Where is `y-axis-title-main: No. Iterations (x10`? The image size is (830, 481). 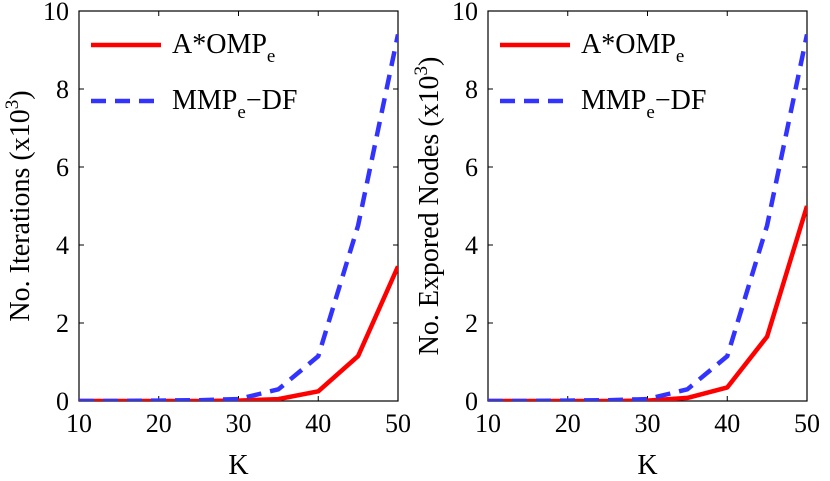
y-axis-title-main: No. Iterations (x10 is located at coordinates (20, 215).